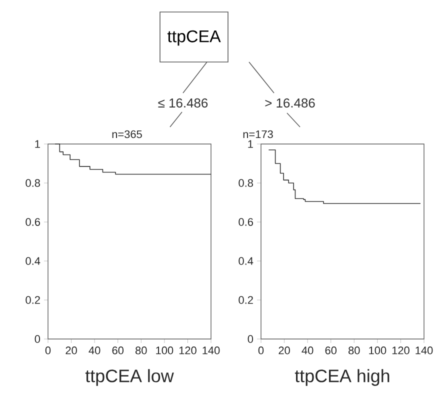 The width and height of the screenshot is (435, 402). Describe the element at coordinates (129, 377) in the screenshot. I see `x-axis-title: ttpCEA low` at that location.